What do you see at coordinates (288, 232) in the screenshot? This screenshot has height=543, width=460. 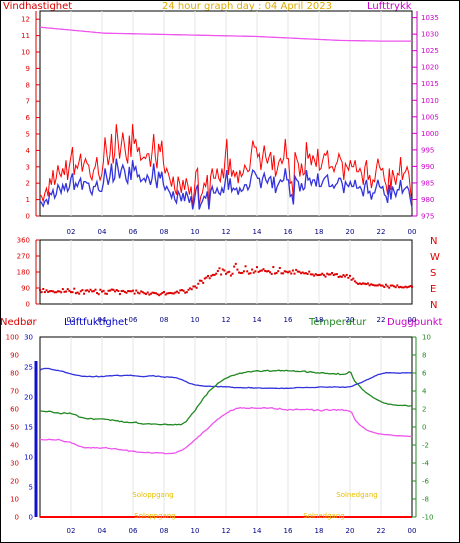 I see `x-tick-label: 16` at bounding box center [288, 232].